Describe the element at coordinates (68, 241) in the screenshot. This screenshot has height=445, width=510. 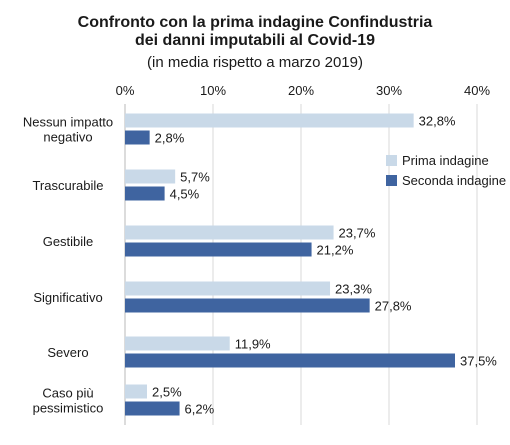
I see `category-label: Gestibile` at that location.